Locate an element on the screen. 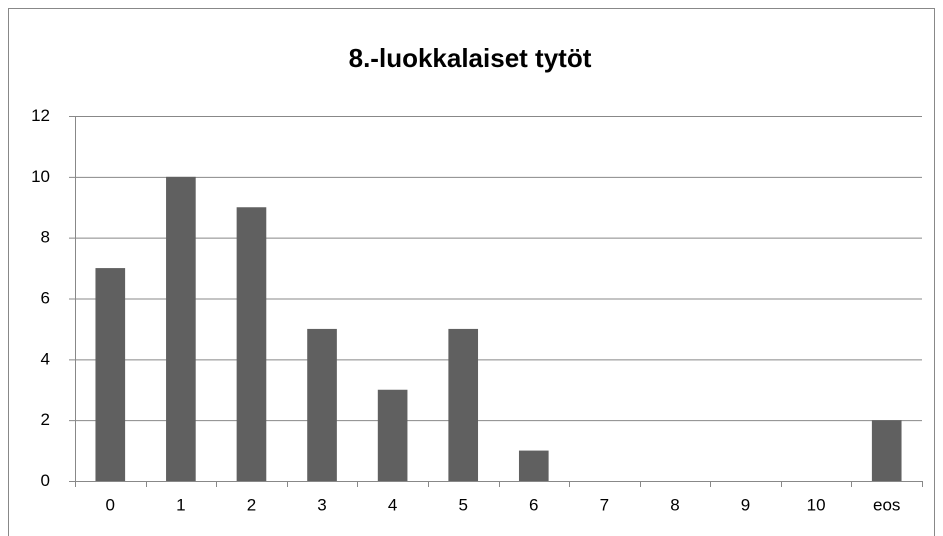  x-tick-label: 6 is located at coordinates (533, 504).